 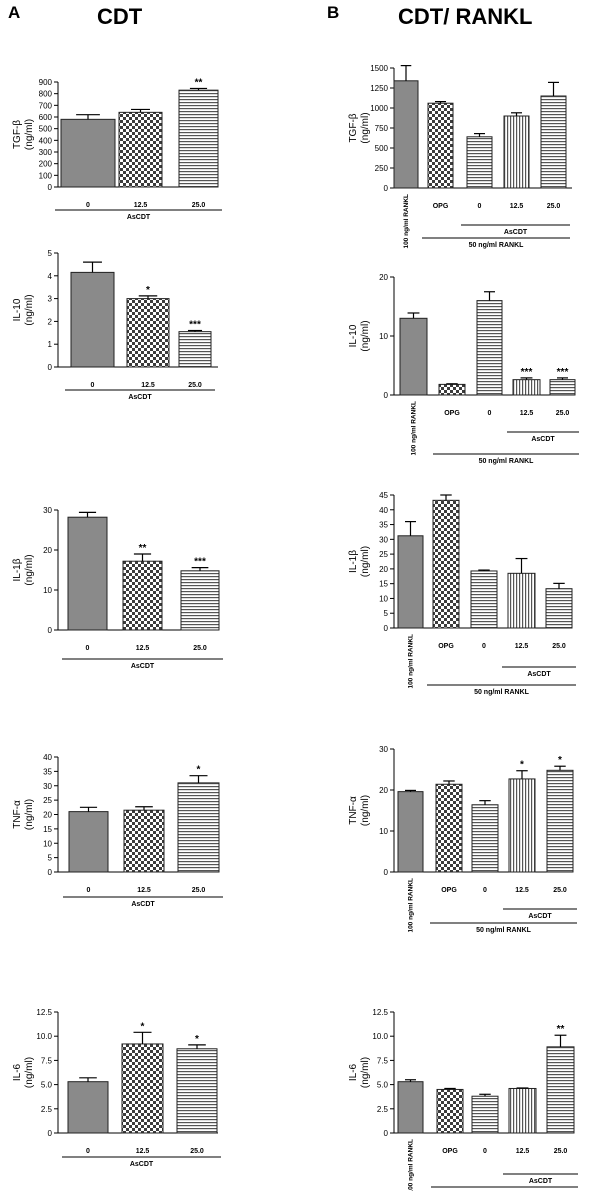 I want to click on y-tick-label: 25, so click(x=383, y=554).